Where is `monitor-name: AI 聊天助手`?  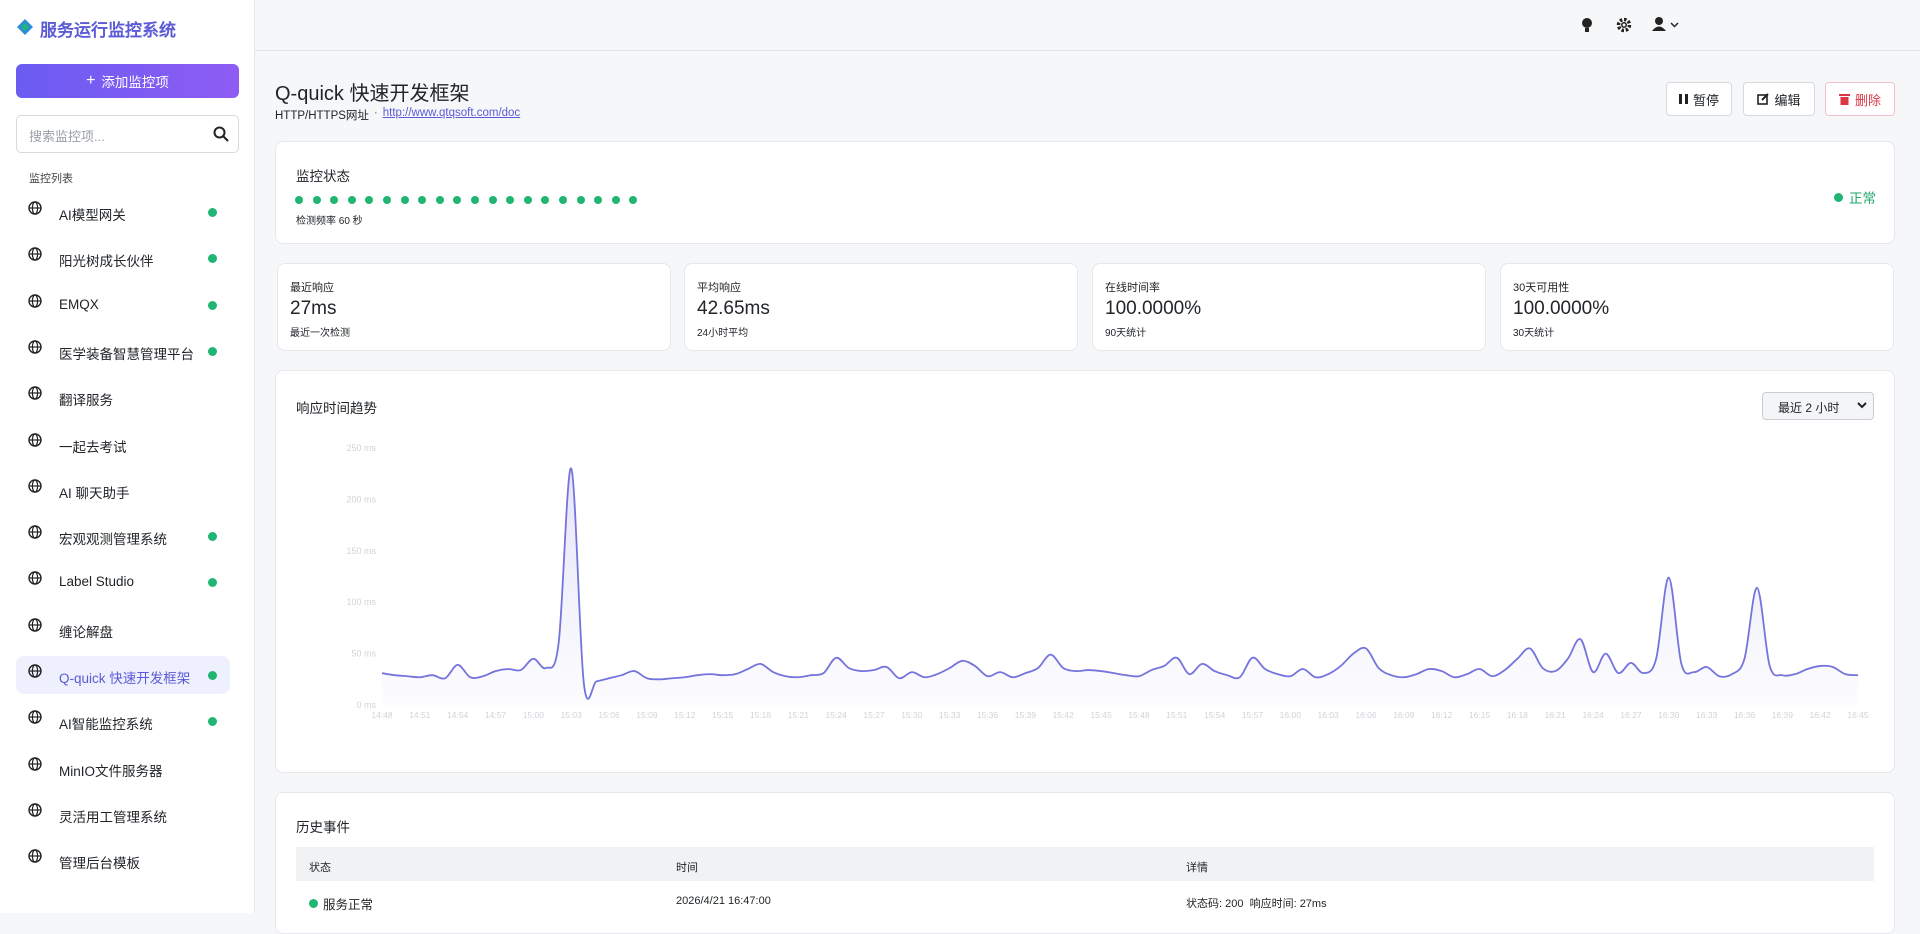
monitor-name: AI 聊天助手 is located at coordinates (94, 493).